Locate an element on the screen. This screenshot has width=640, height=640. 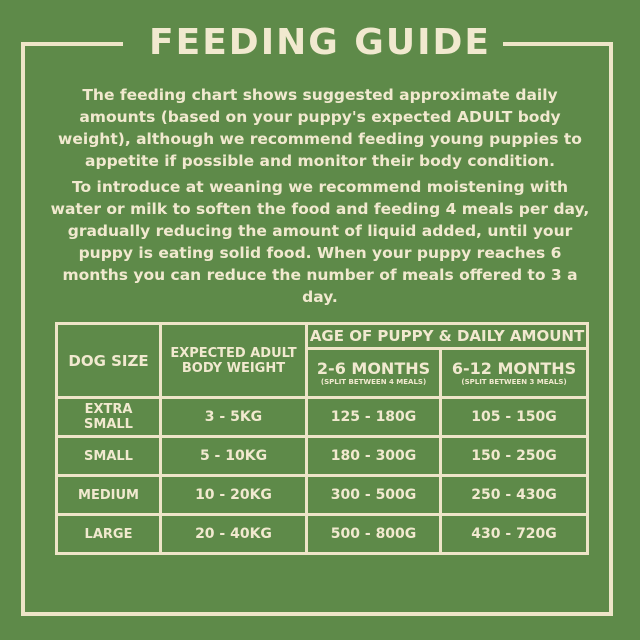
table-cell: SMALL is located at coordinates (108, 456).